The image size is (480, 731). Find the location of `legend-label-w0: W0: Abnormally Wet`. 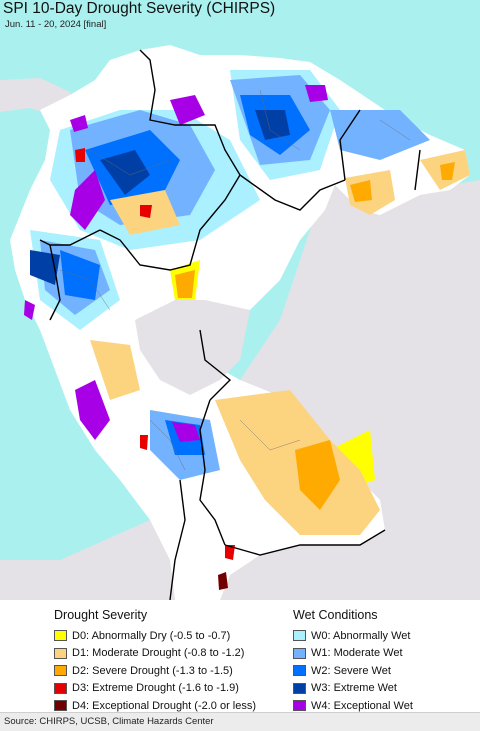

legend-label-w0: W0: Abnormally Wet is located at coordinates (361, 635).